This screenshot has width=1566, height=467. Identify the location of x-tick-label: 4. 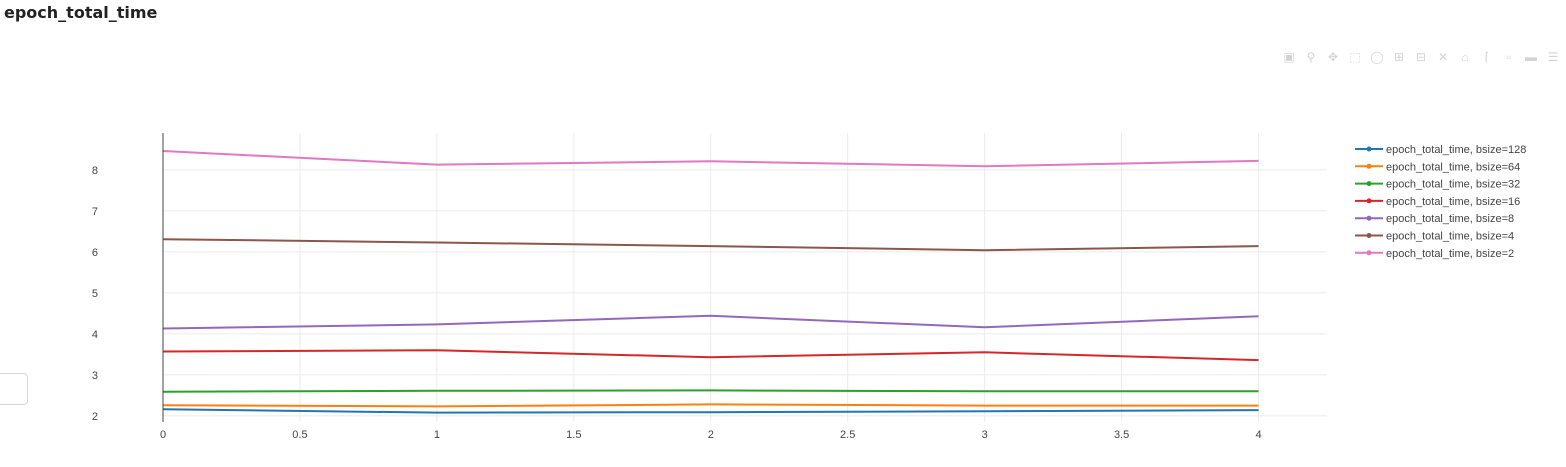
(1258, 435).